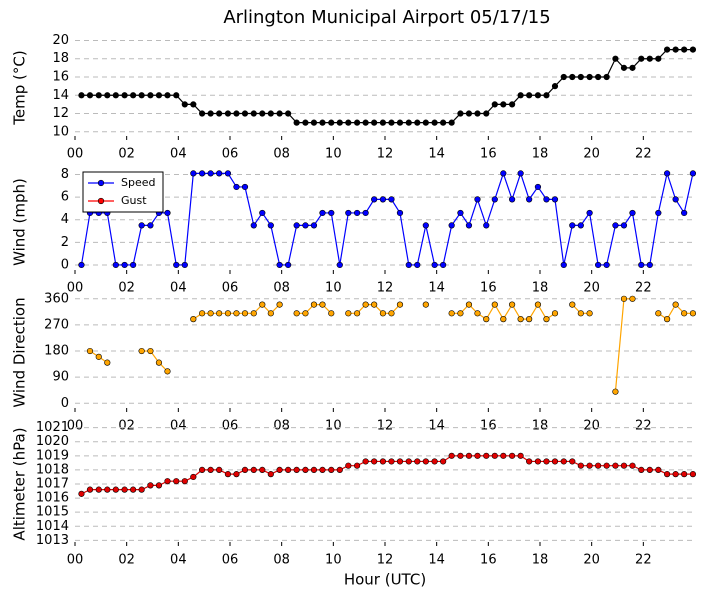  What do you see at coordinates (65, 403) in the screenshot?
I see `y-tick-label: 0` at bounding box center [65, 403].